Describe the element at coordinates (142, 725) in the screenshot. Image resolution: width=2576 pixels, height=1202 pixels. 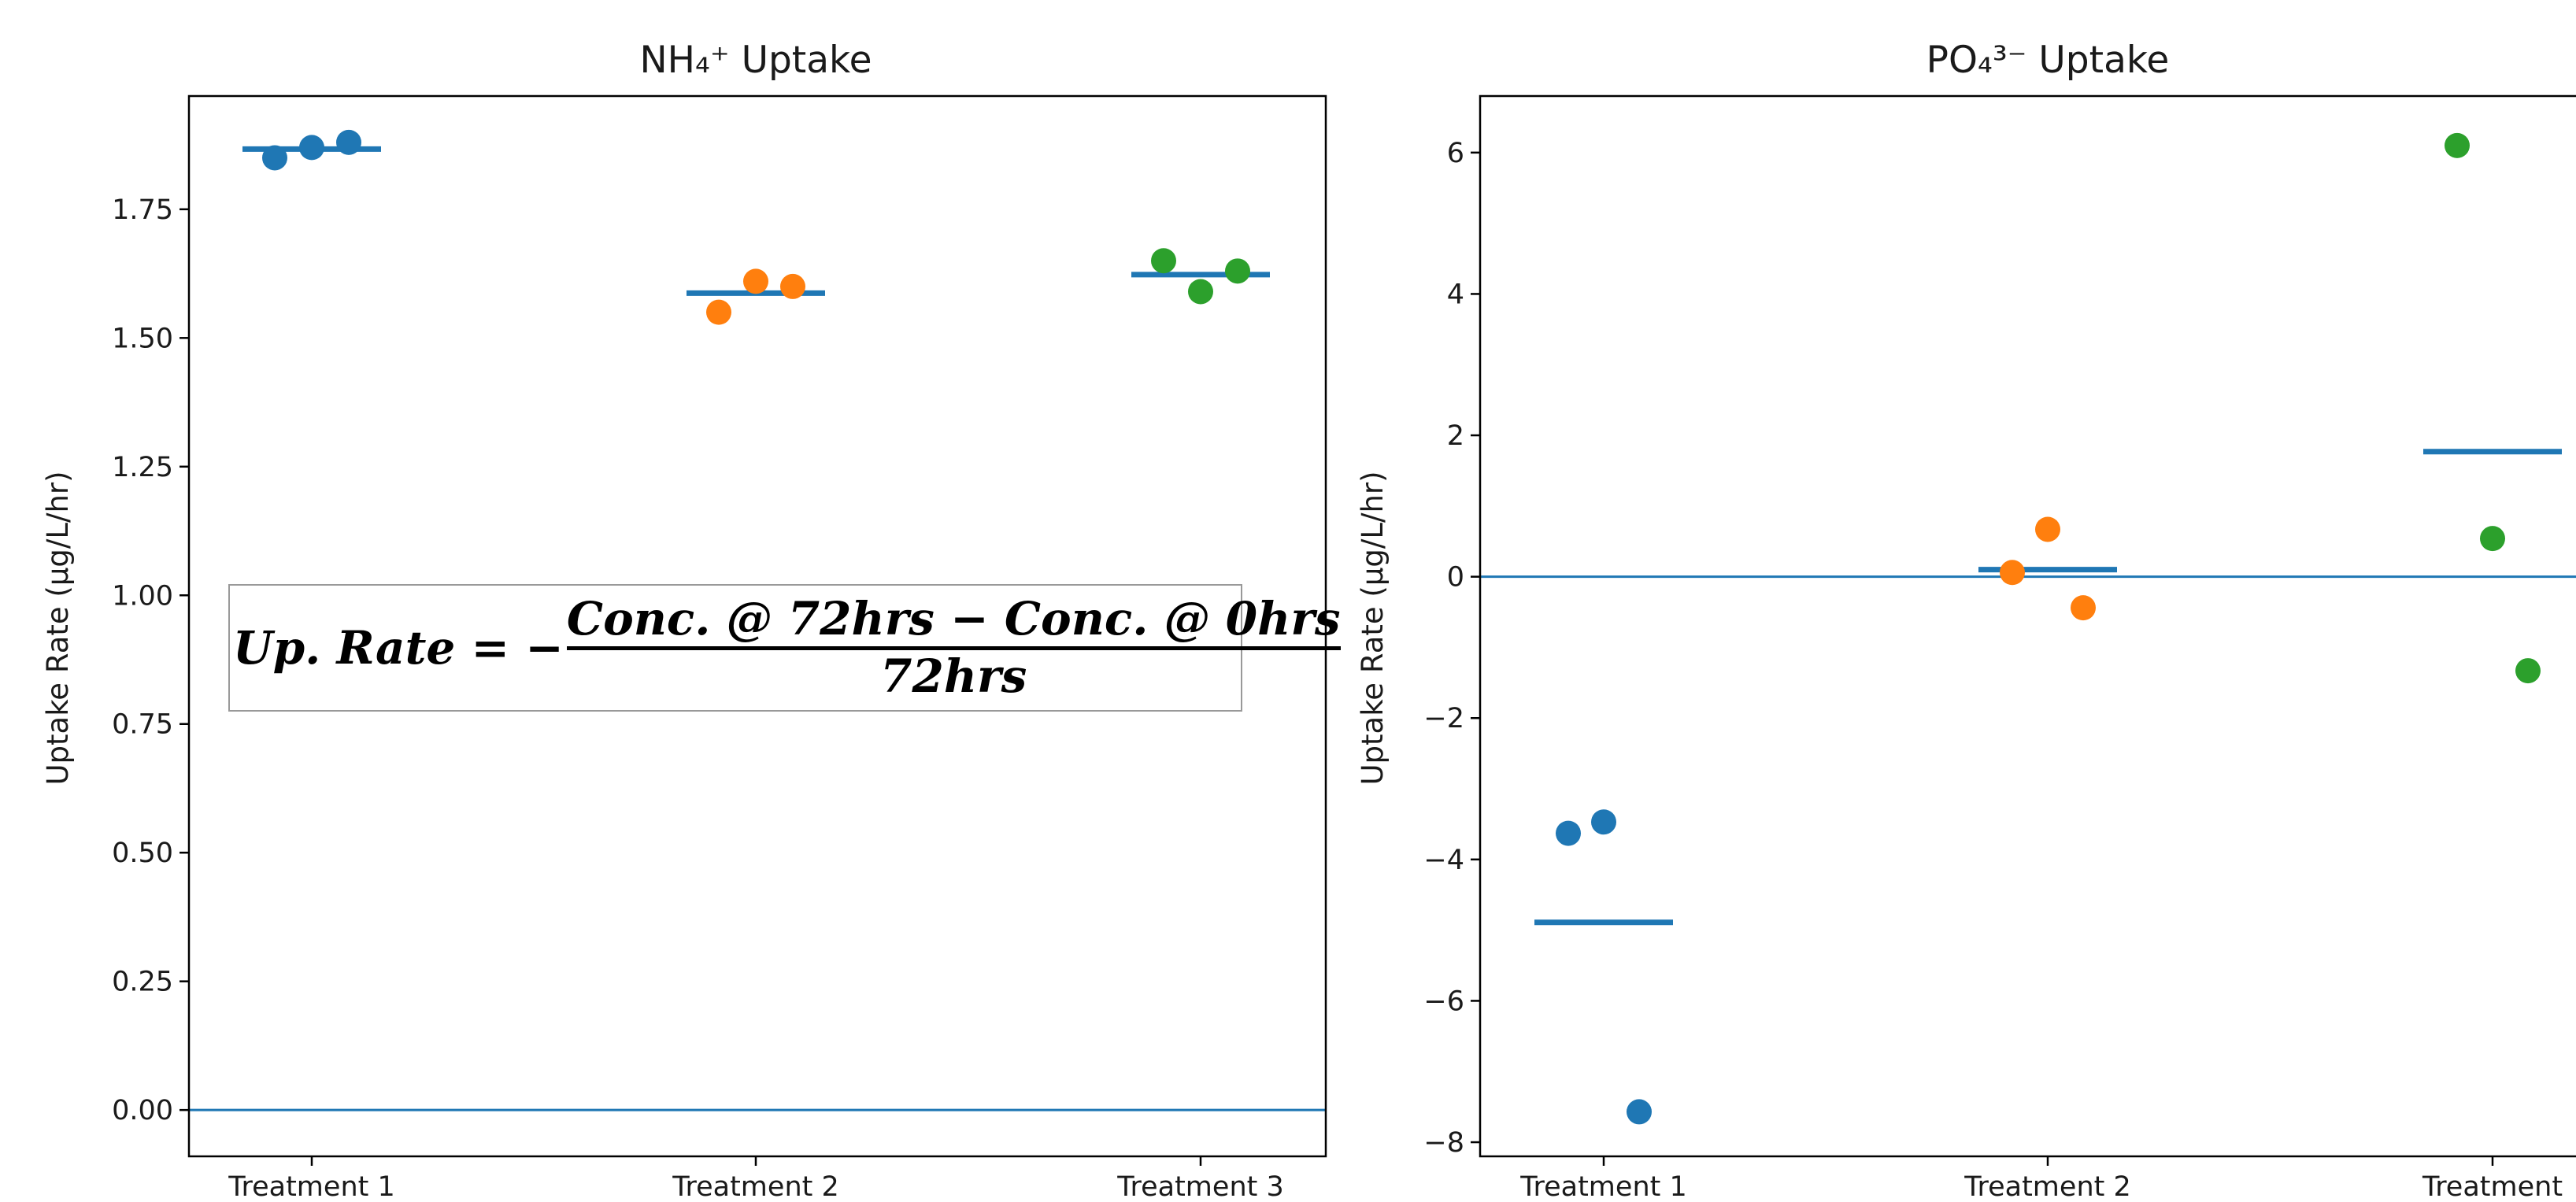
I see `y-tick-label: 0.75` at that location.